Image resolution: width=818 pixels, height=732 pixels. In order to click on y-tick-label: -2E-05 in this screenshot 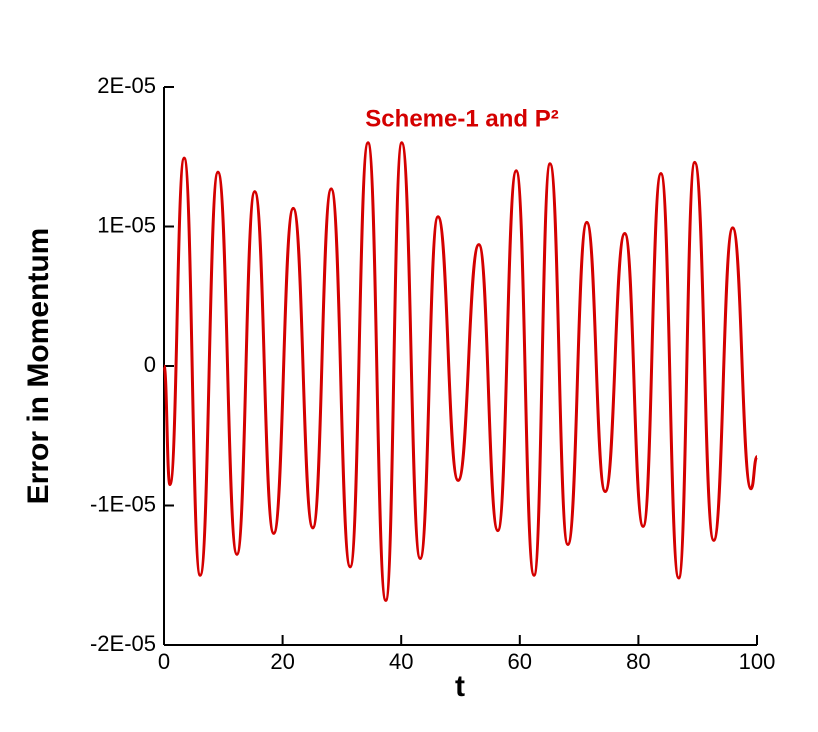, I will do `click(123, 643)`.